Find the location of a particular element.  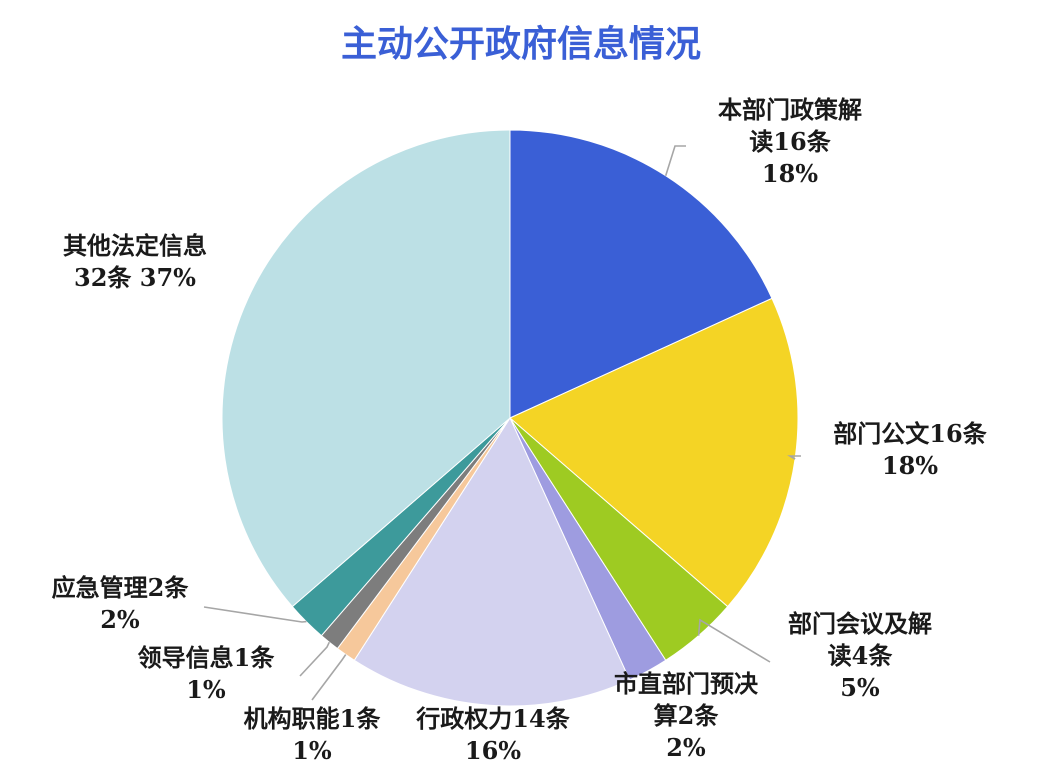

slice-label-line: 5% is located at coordinates (860, 687).